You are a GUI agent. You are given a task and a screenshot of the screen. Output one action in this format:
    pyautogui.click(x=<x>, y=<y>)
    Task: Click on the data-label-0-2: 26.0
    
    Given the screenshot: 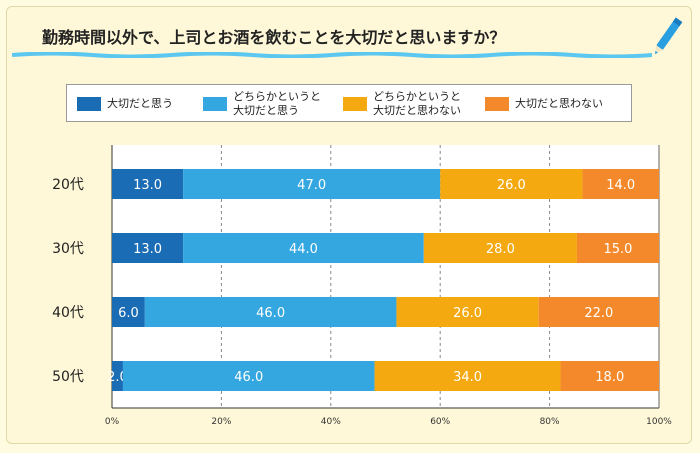 What is the action you would take?
    pyautogui.click(x=511, y=185)
    